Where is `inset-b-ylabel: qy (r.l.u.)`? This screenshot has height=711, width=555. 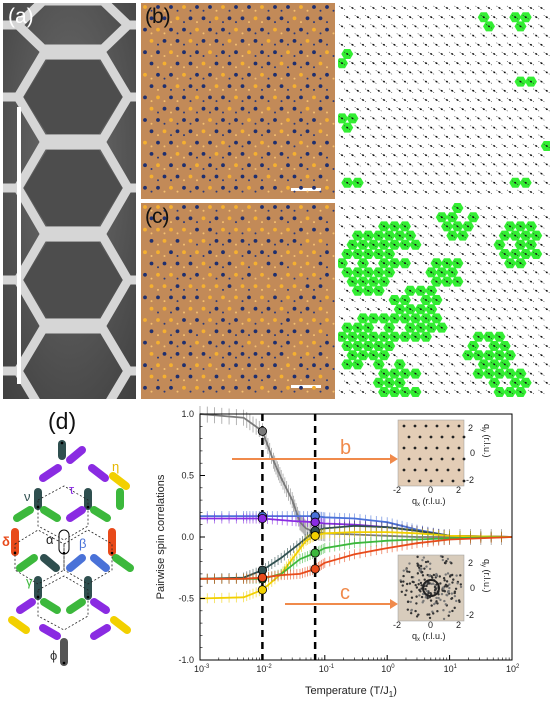
inset-b-ylabel: qy (r.l.u.) is located at coordinates (486, 441).